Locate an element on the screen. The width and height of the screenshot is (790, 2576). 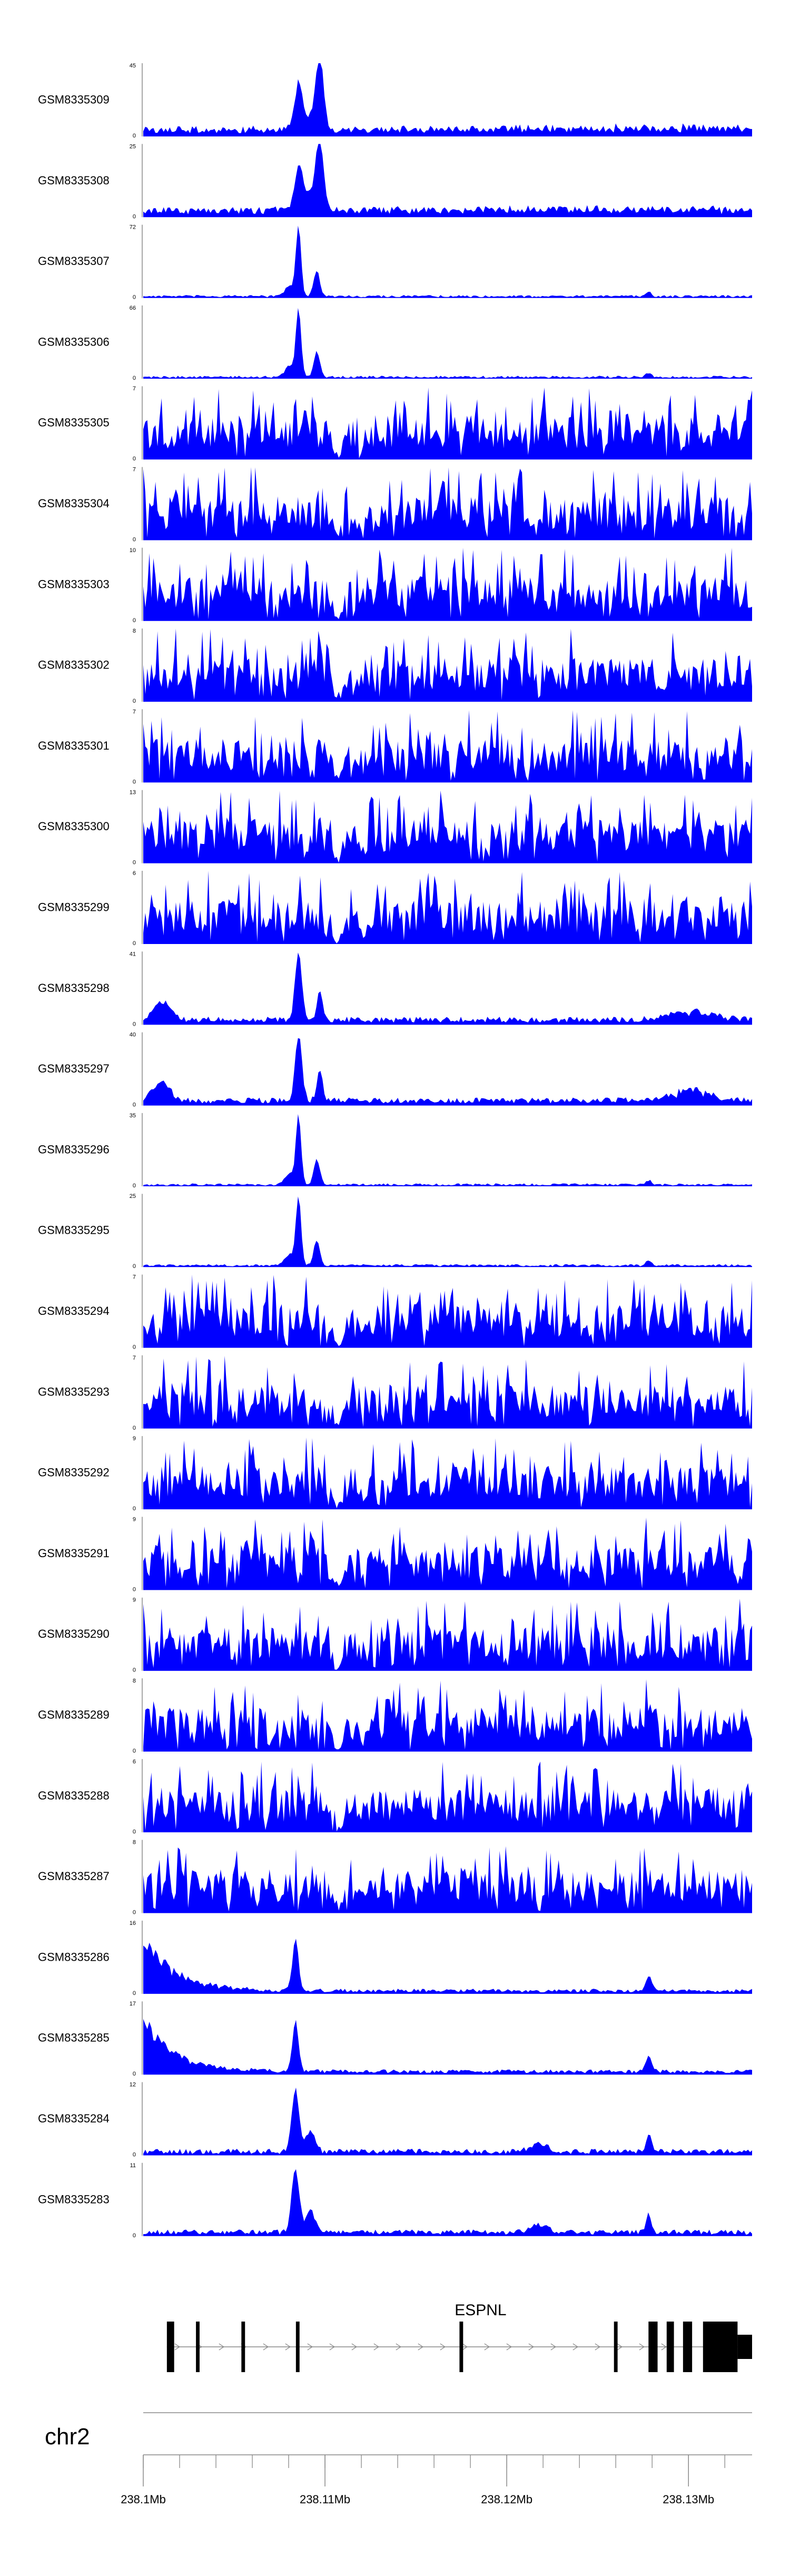
track-sample-label: GSM8335298 is located at coordinates (74, 988).